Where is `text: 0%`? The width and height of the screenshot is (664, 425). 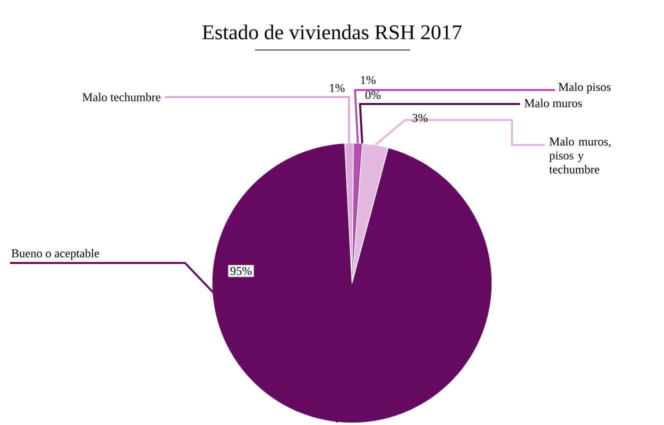 text: 0% is located at coordinates (373, 95).